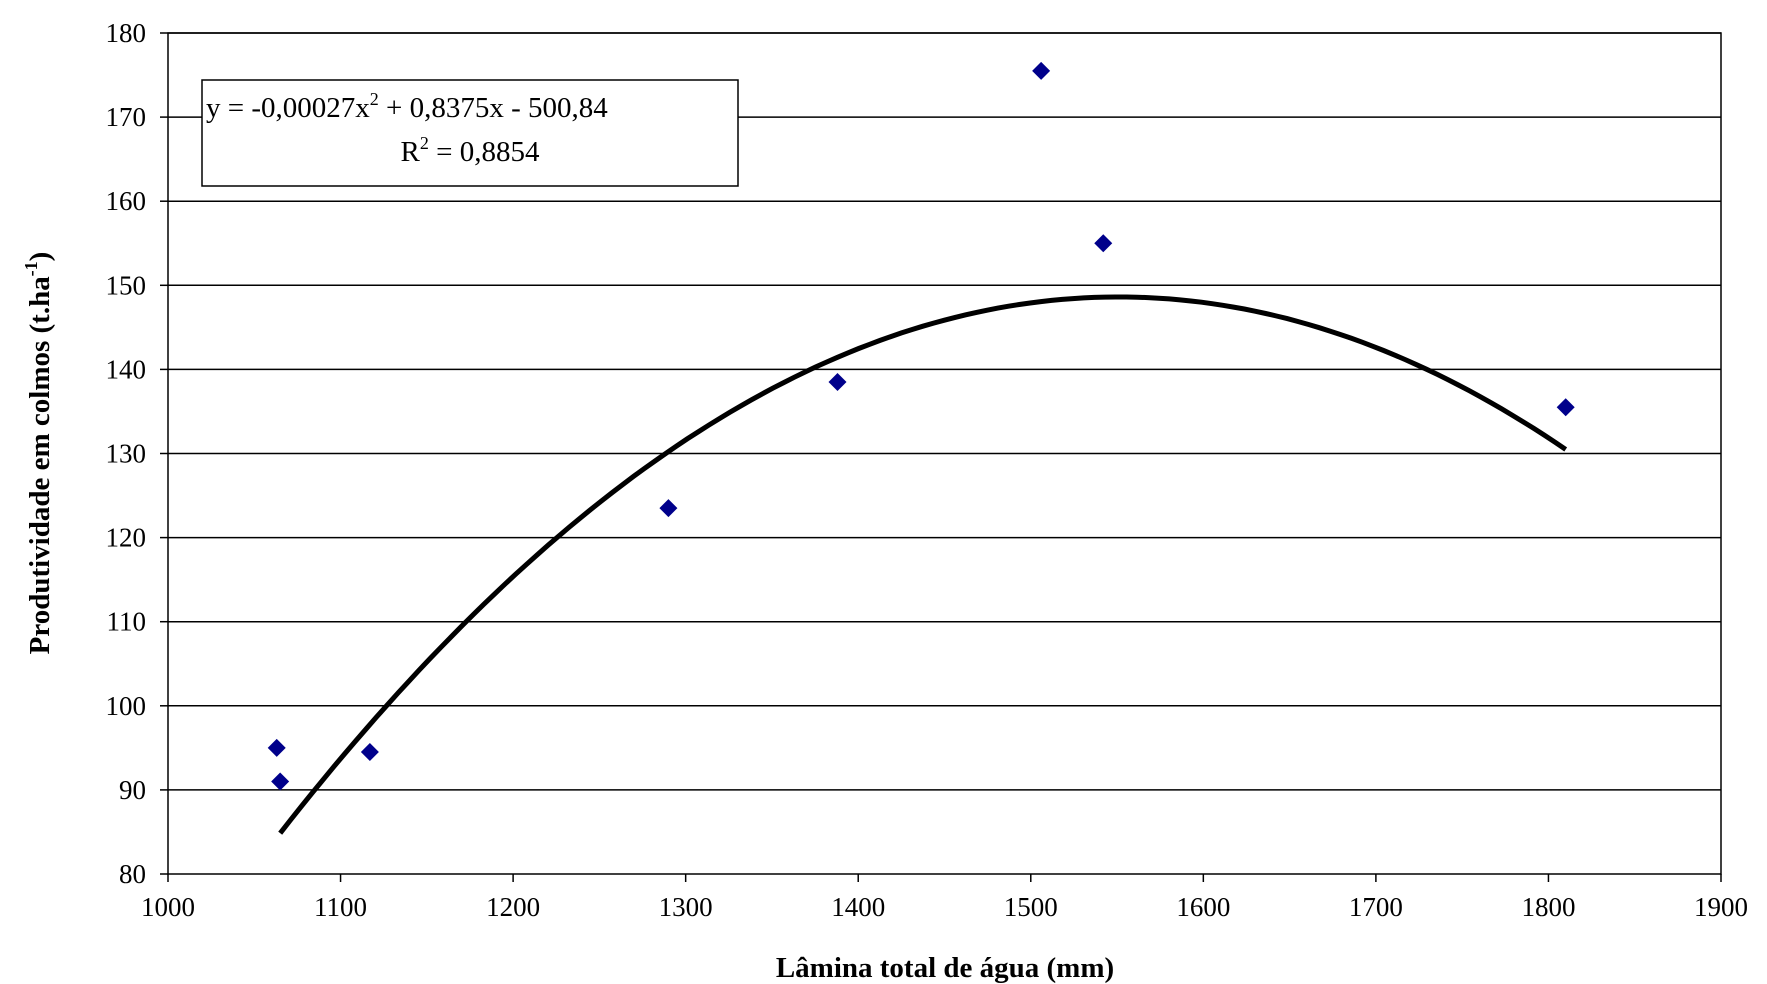 The width and height of the screenshot is (1767, 984). I want to click on x-tick-label: 1600, so click(1203, 907).